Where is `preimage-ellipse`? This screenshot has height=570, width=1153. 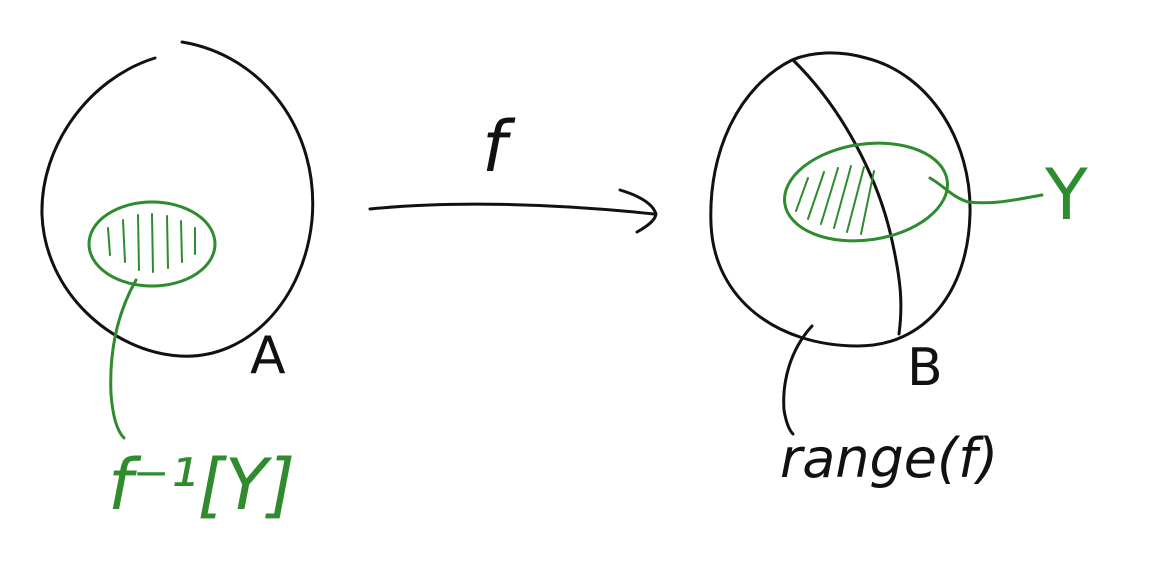
preimage-ellipse is located at coordinates (152, 244).